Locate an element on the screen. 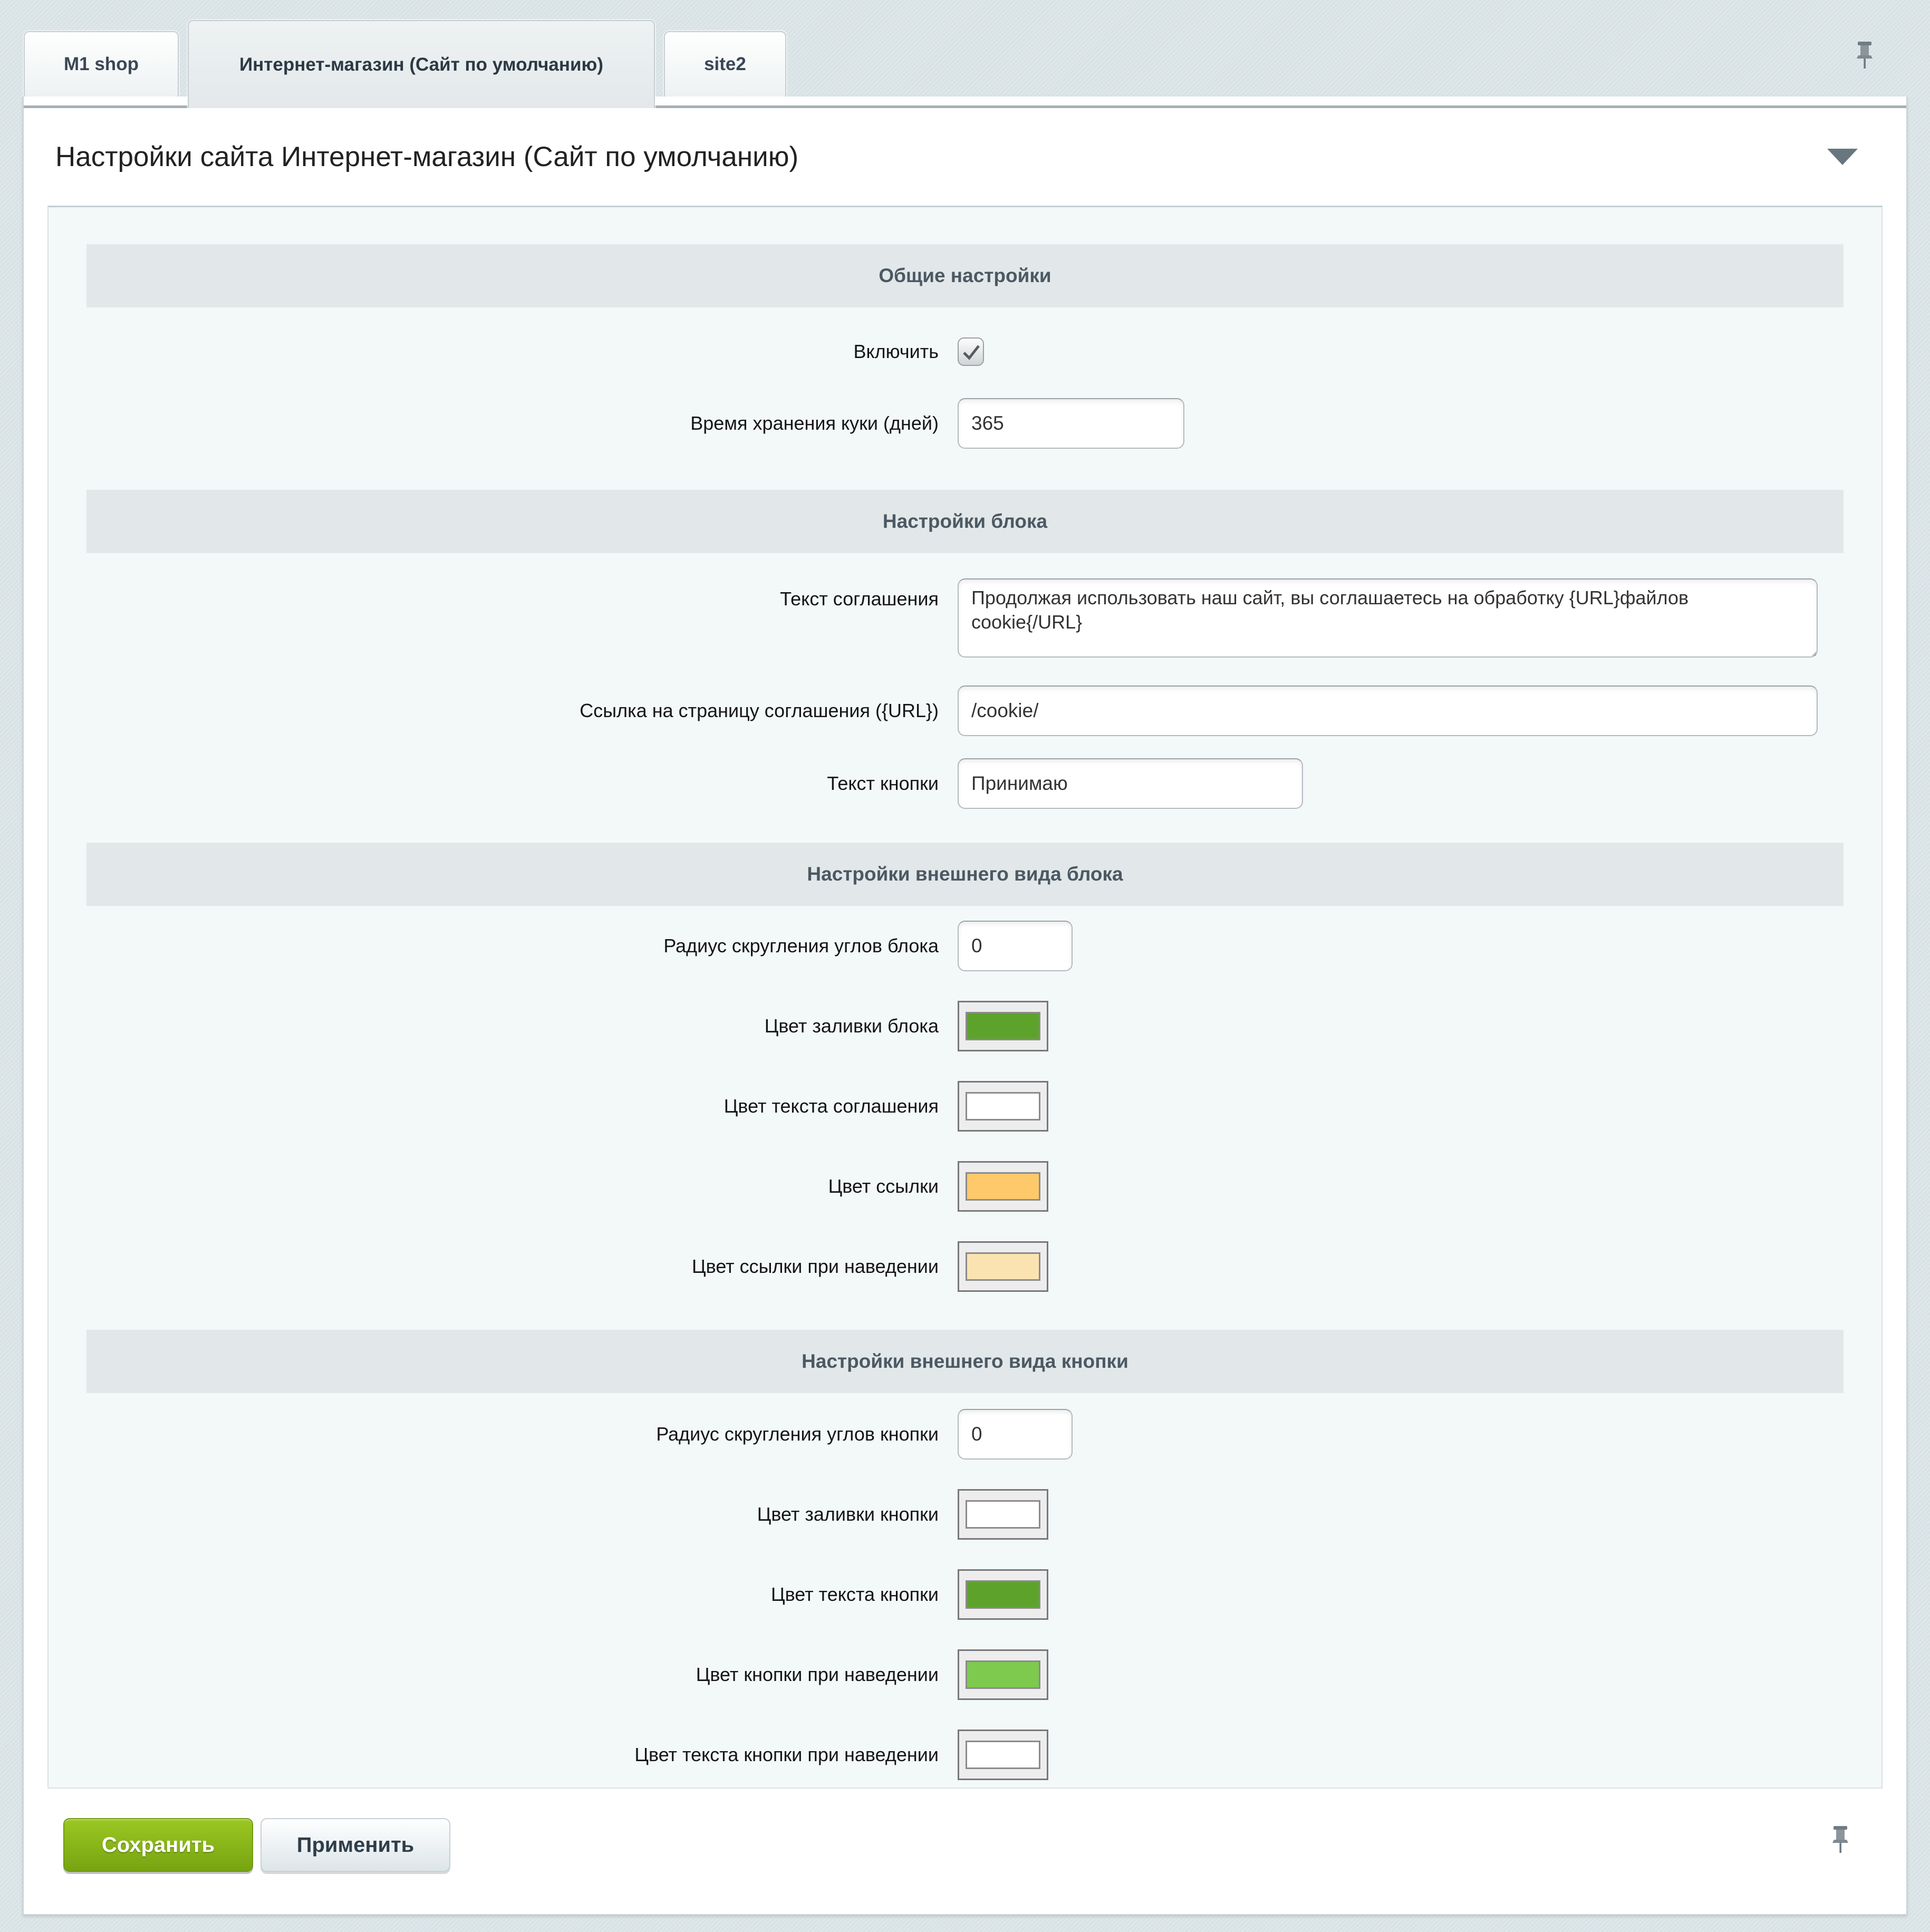 Image resolution: width=1930 pixels, height=1932 pixels. section-header-block: Настройки блока is located at coordinates (965, 521).